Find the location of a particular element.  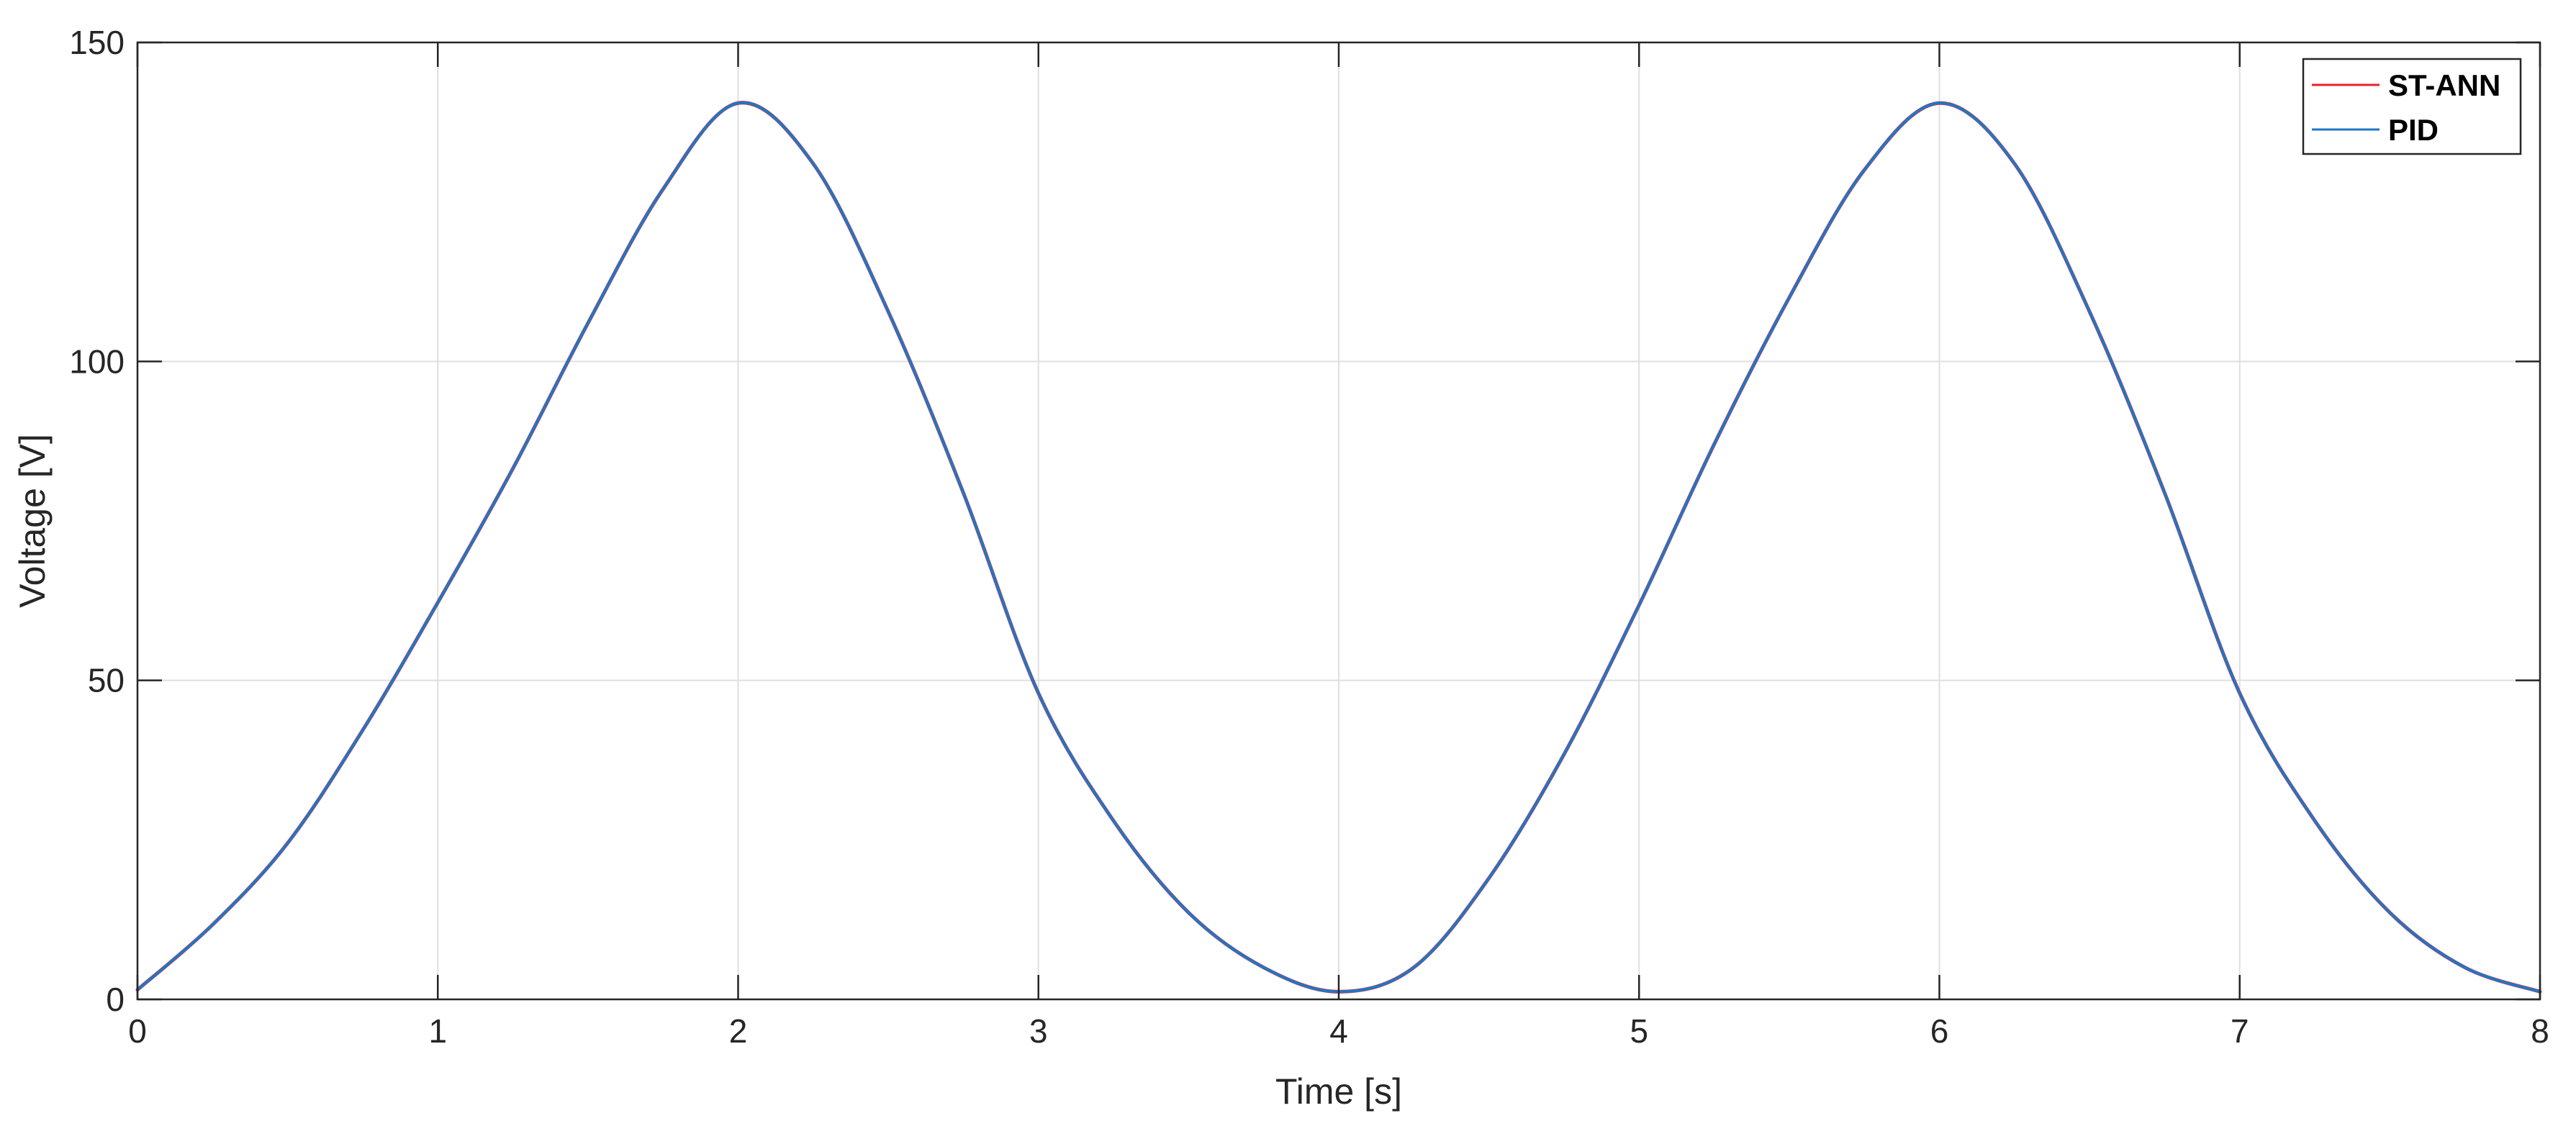

x-tick-label: 1 is located at coordinates (437, 1031).